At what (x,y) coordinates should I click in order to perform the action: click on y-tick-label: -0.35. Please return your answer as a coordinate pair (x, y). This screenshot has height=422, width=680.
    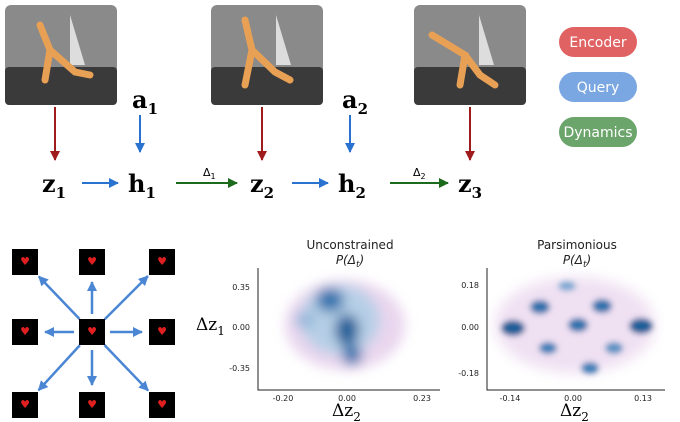
    Looking at the image, I should click on (239, 368).